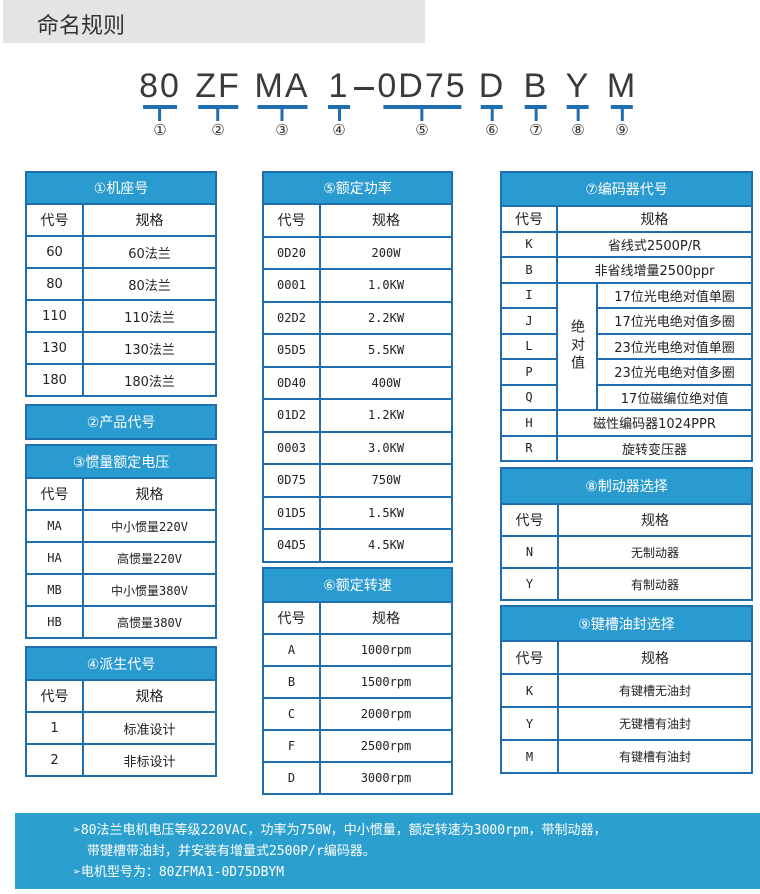 The height and width of the screenshot is (894, 760). Describe the element at coordinates (655, 723) in the screenshot. I see `spec-cell: 无键槽有油封` at that location.